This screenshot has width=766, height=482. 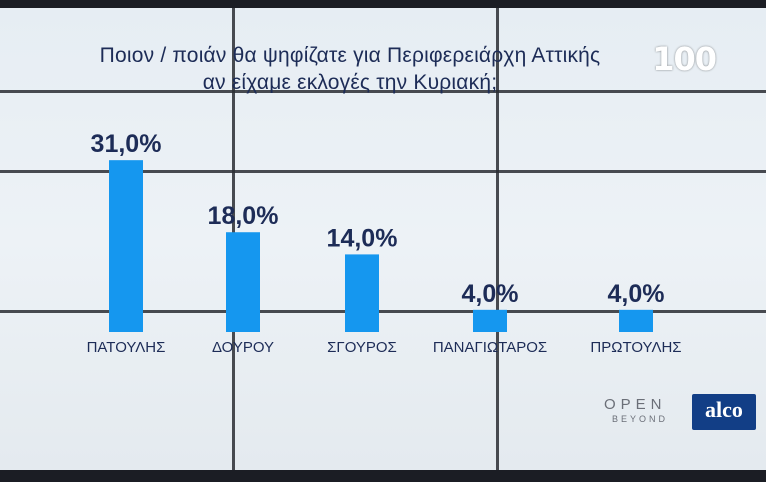 What do you see at coordinates (243, 347) in the screenshot?
I see `category-label-2: ΔΟΥΡΟΥ` at bounding box center [243, 347].